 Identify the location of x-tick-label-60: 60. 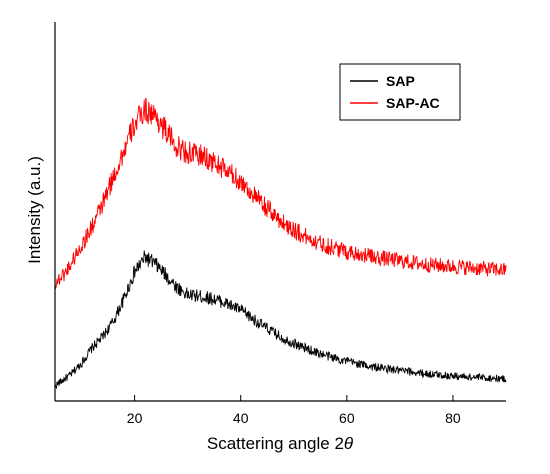
(347, 418).